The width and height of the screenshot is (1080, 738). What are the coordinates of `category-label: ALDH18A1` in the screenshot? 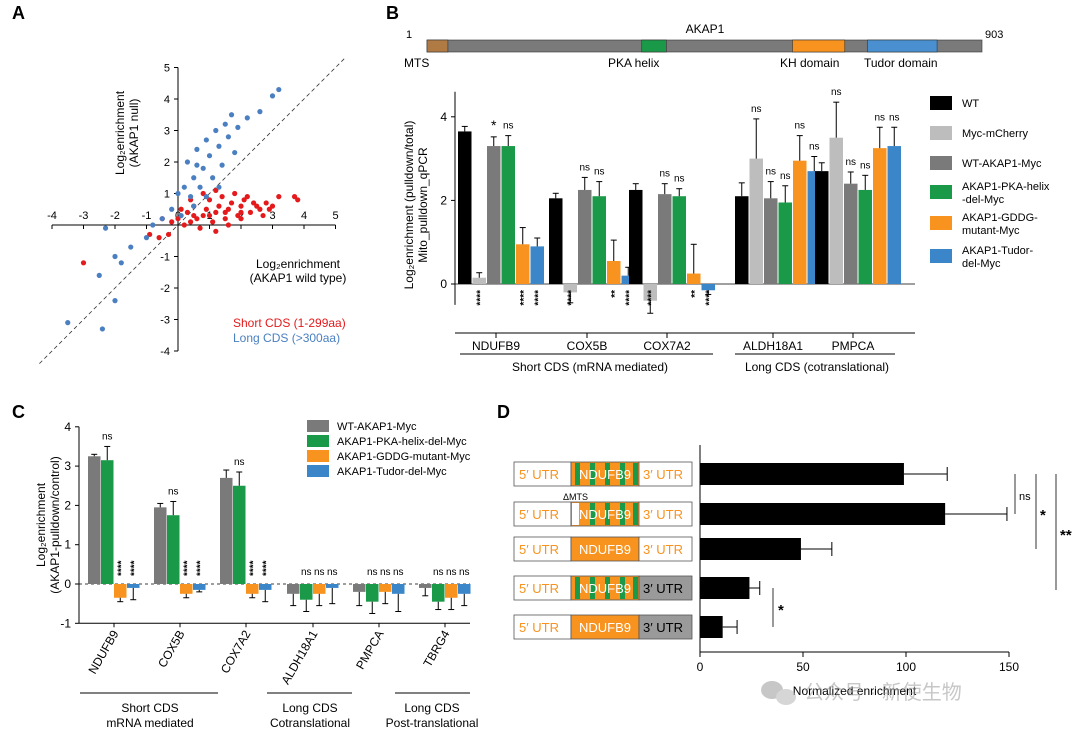 It's located at (773, 346).